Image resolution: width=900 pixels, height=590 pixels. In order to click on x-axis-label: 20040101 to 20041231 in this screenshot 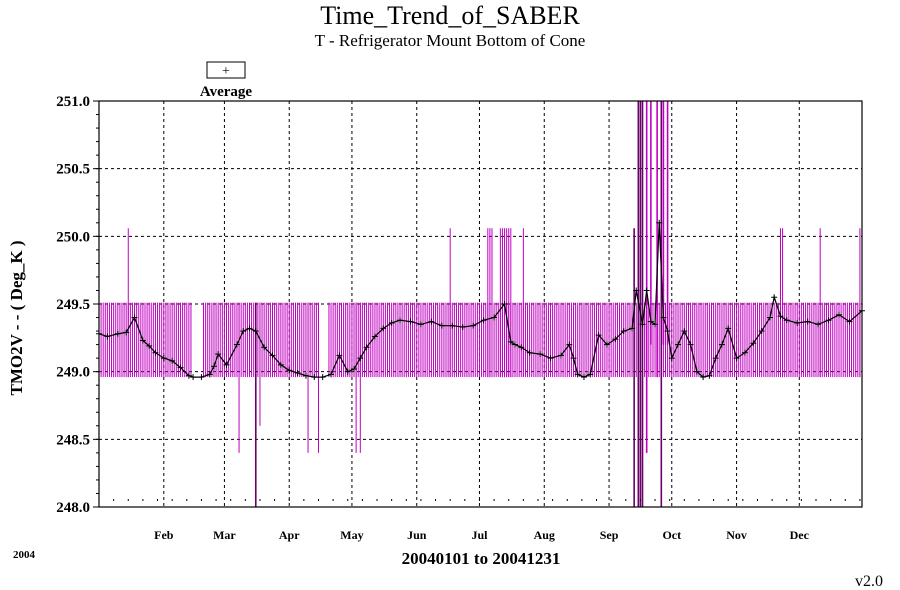, I will do `click(481, 558)`.